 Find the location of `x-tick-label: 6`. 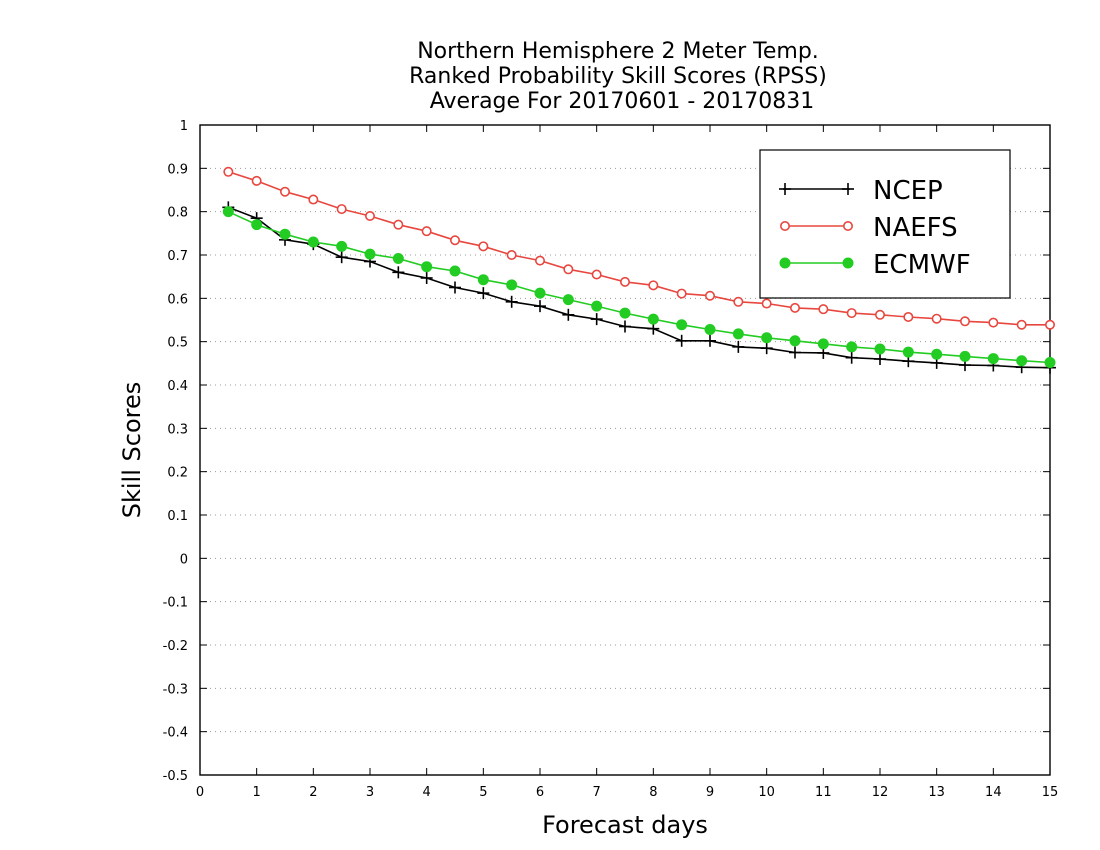

x-tick-label: 6 is located at coordinates (540, 792).